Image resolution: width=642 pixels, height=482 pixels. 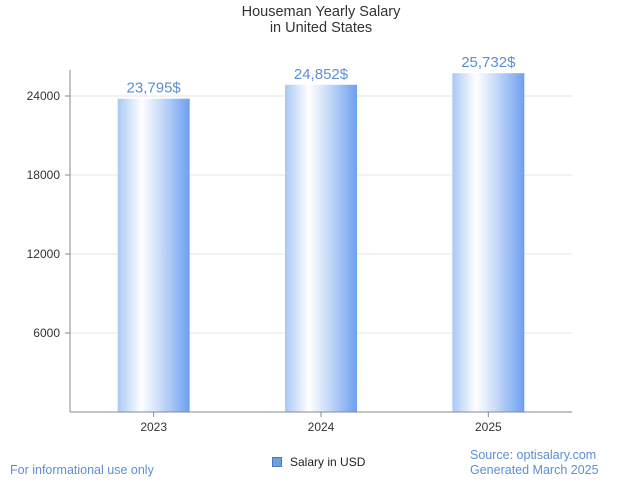 I want to click on y-tick-label: 18000, so click(x=44, y=175).